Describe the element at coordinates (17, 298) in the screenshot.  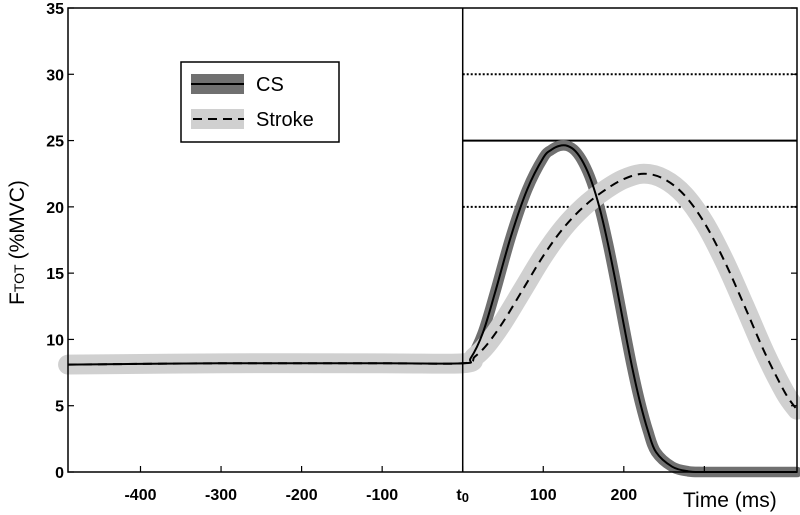
I see `y-axis-title-main: F` at that location.